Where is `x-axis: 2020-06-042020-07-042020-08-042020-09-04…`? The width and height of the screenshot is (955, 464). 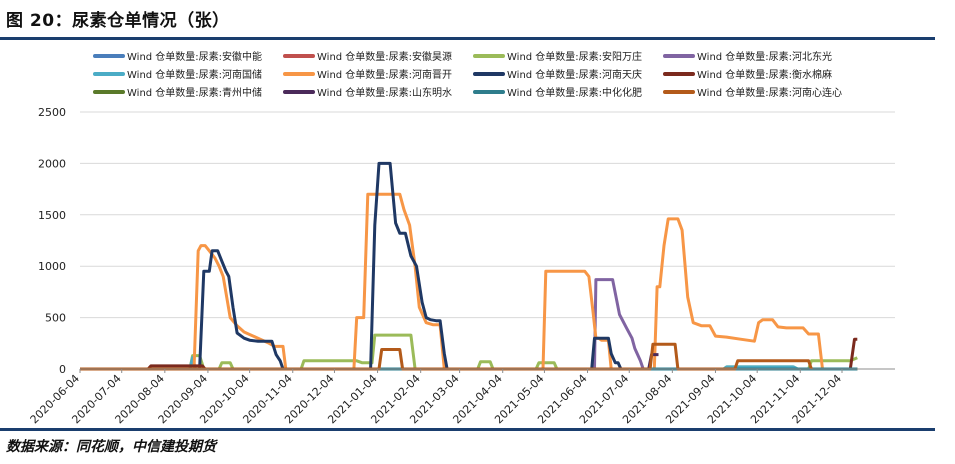
x-axis: 2020-06-042020-07-042020-08-042020-09-04… is located at coordinates (461, 397).